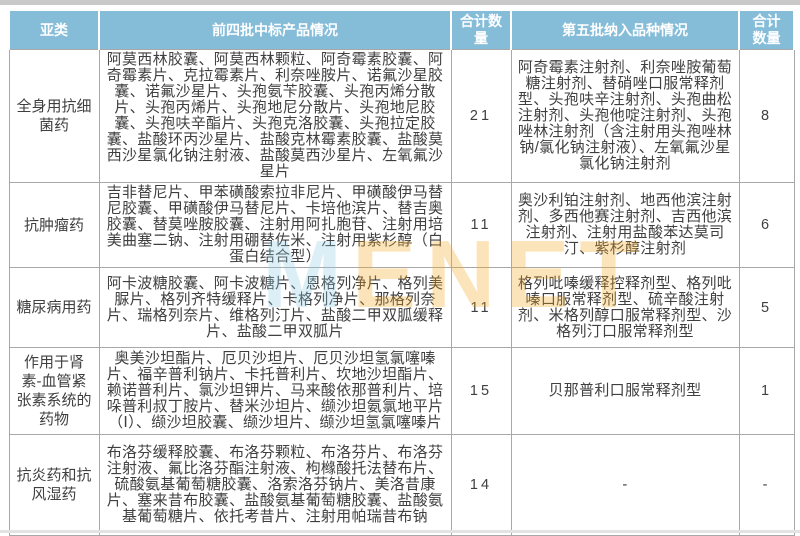 This screenshot has width=800, height=536. Describe the element at coordinates (54, 307) in the screenshot. I see `subcategory-cell: 糖尿病用药` at that location.